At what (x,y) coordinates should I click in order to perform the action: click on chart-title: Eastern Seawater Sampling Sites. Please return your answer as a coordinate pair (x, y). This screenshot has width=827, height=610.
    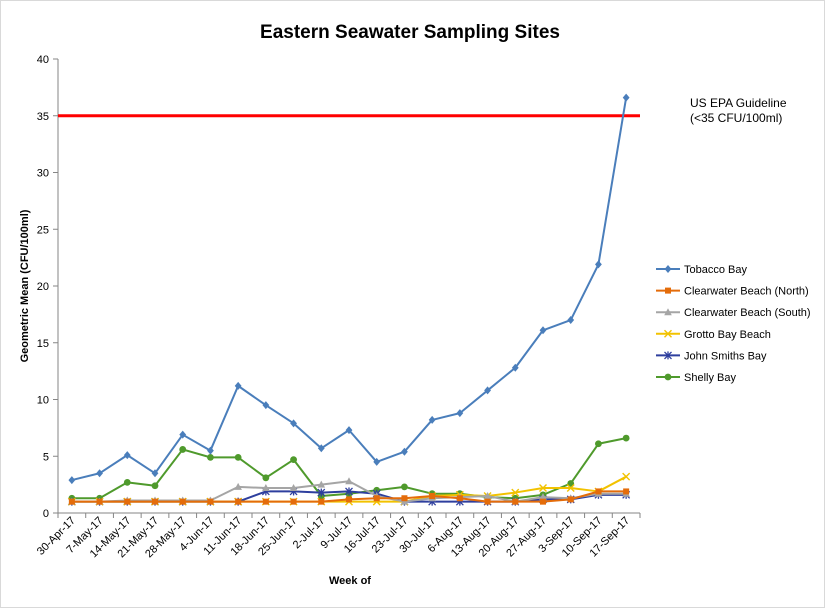
    Looking at the image, I should click on (410, 32).